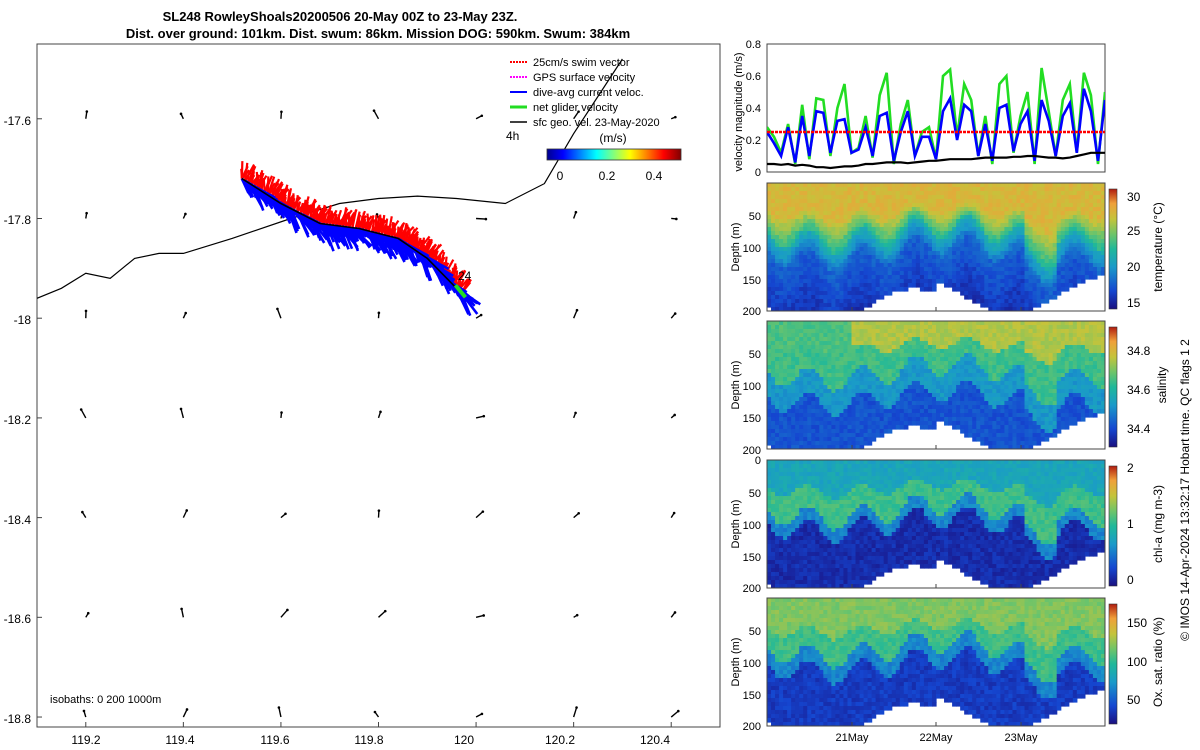 The height and width of the screenshot is (750, 1200). What do you see at coordinates (407, 253) in the screenshot?
I see `current-vector` at bounding box center [407, 253].